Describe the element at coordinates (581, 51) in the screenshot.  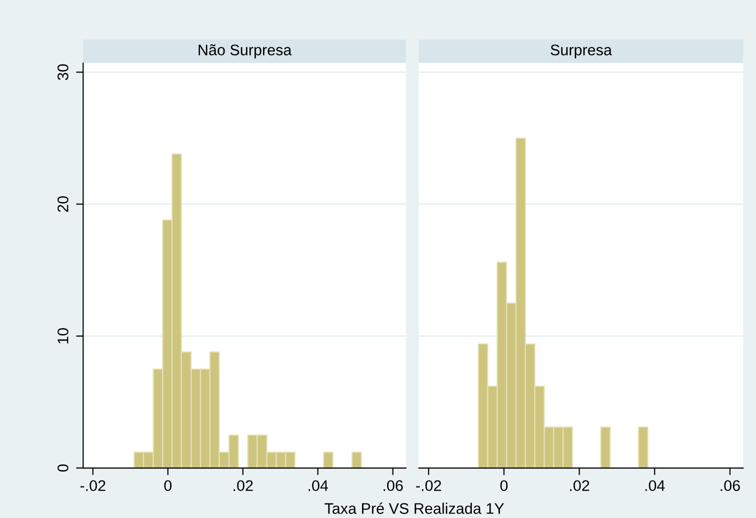
I see `chart-title: Surpresa` at that location.